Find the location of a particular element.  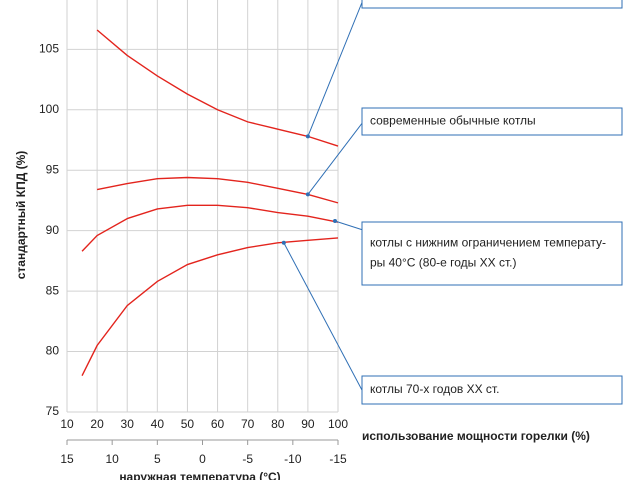

x-tick-label: 30 is located at coordinates (128, 424).